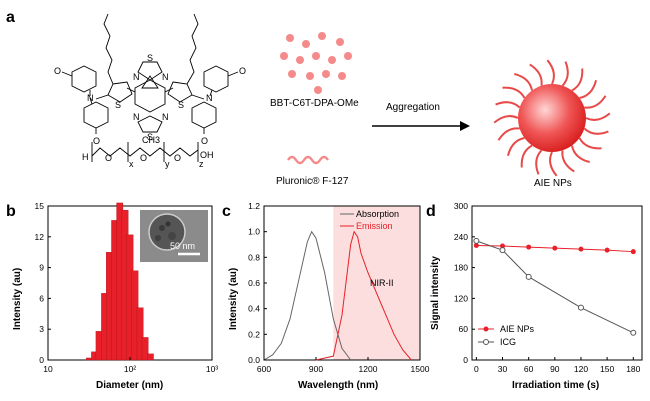  I want to click on arrow-label: Aggregation, so click(413, 107).